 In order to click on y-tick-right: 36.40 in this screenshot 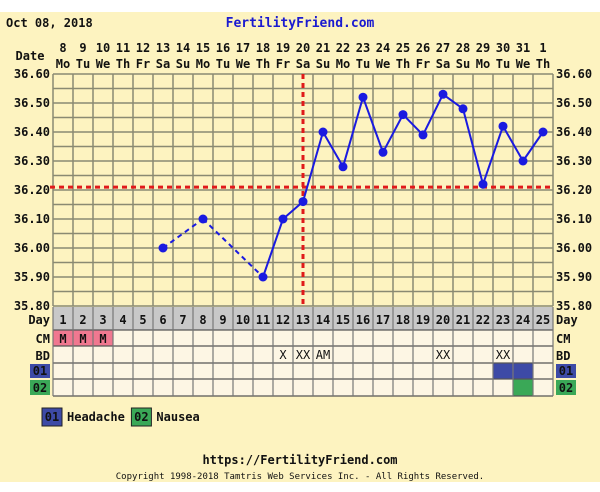, I will do `click(574, 132)`.